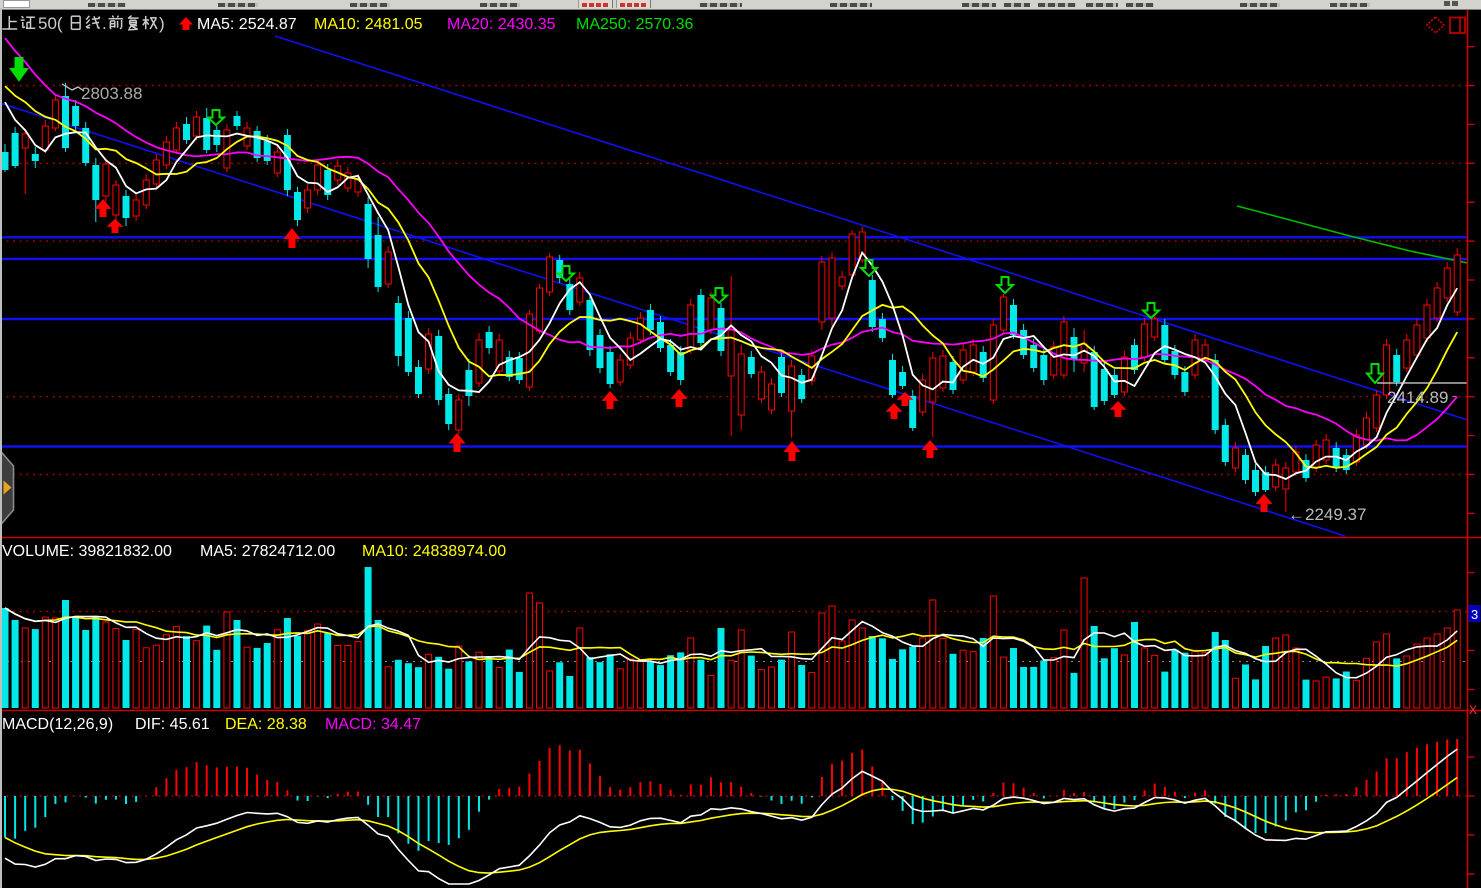 The image size is (1481, 888). What do you see at coordinates (1473, 710) in the screenshot?
I see `svg-text: X` at bounding box center [1473, 710].